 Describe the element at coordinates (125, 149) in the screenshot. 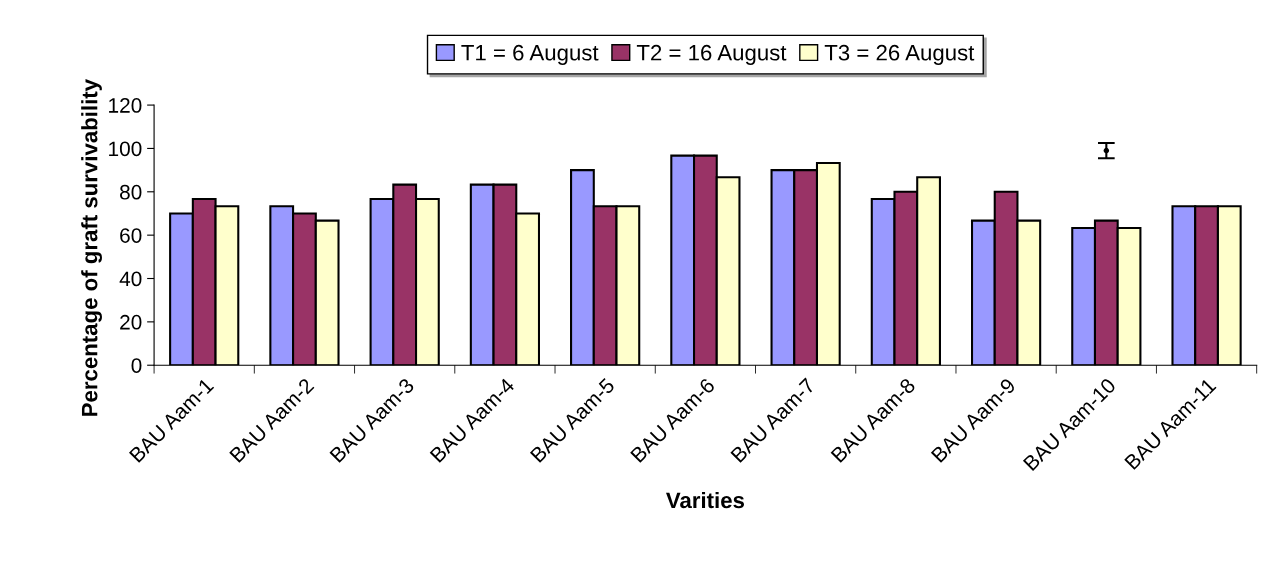

I see `y-tick-label: 100` at that location.